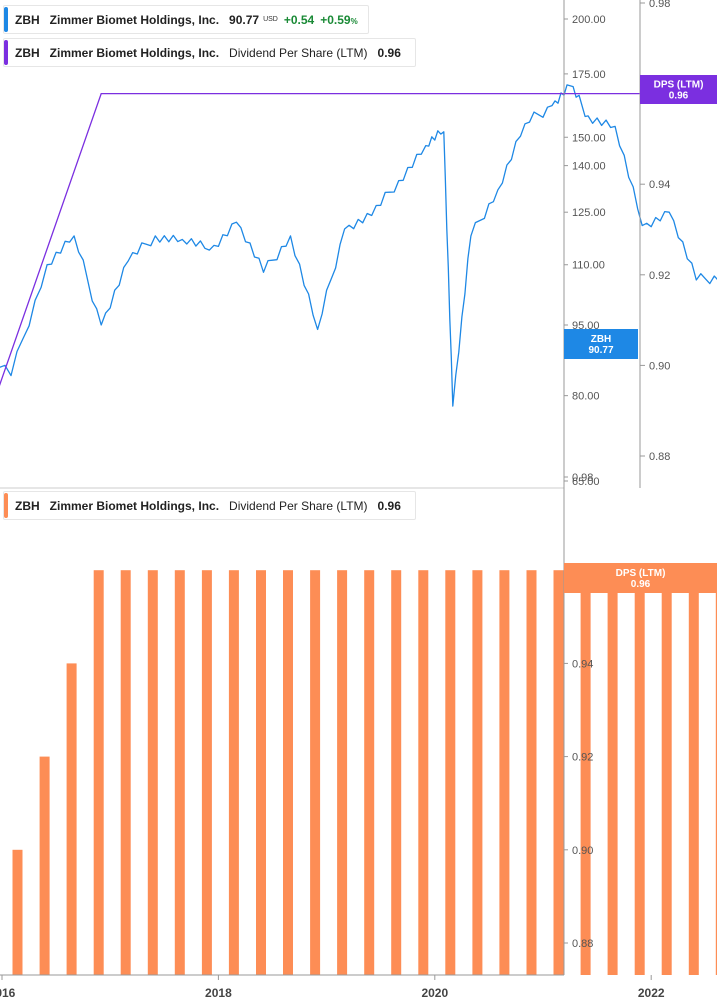 The image size is (717, 1005). I want to click on dps-bar-badge-value: 0.96, so click(641, 584).